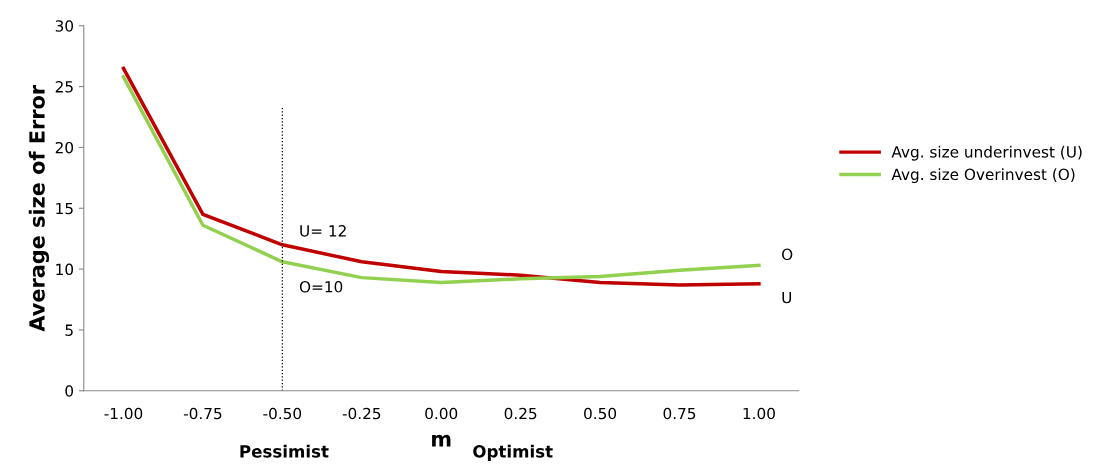  I want to click on y-tick-label: 20, so click(64, 147).